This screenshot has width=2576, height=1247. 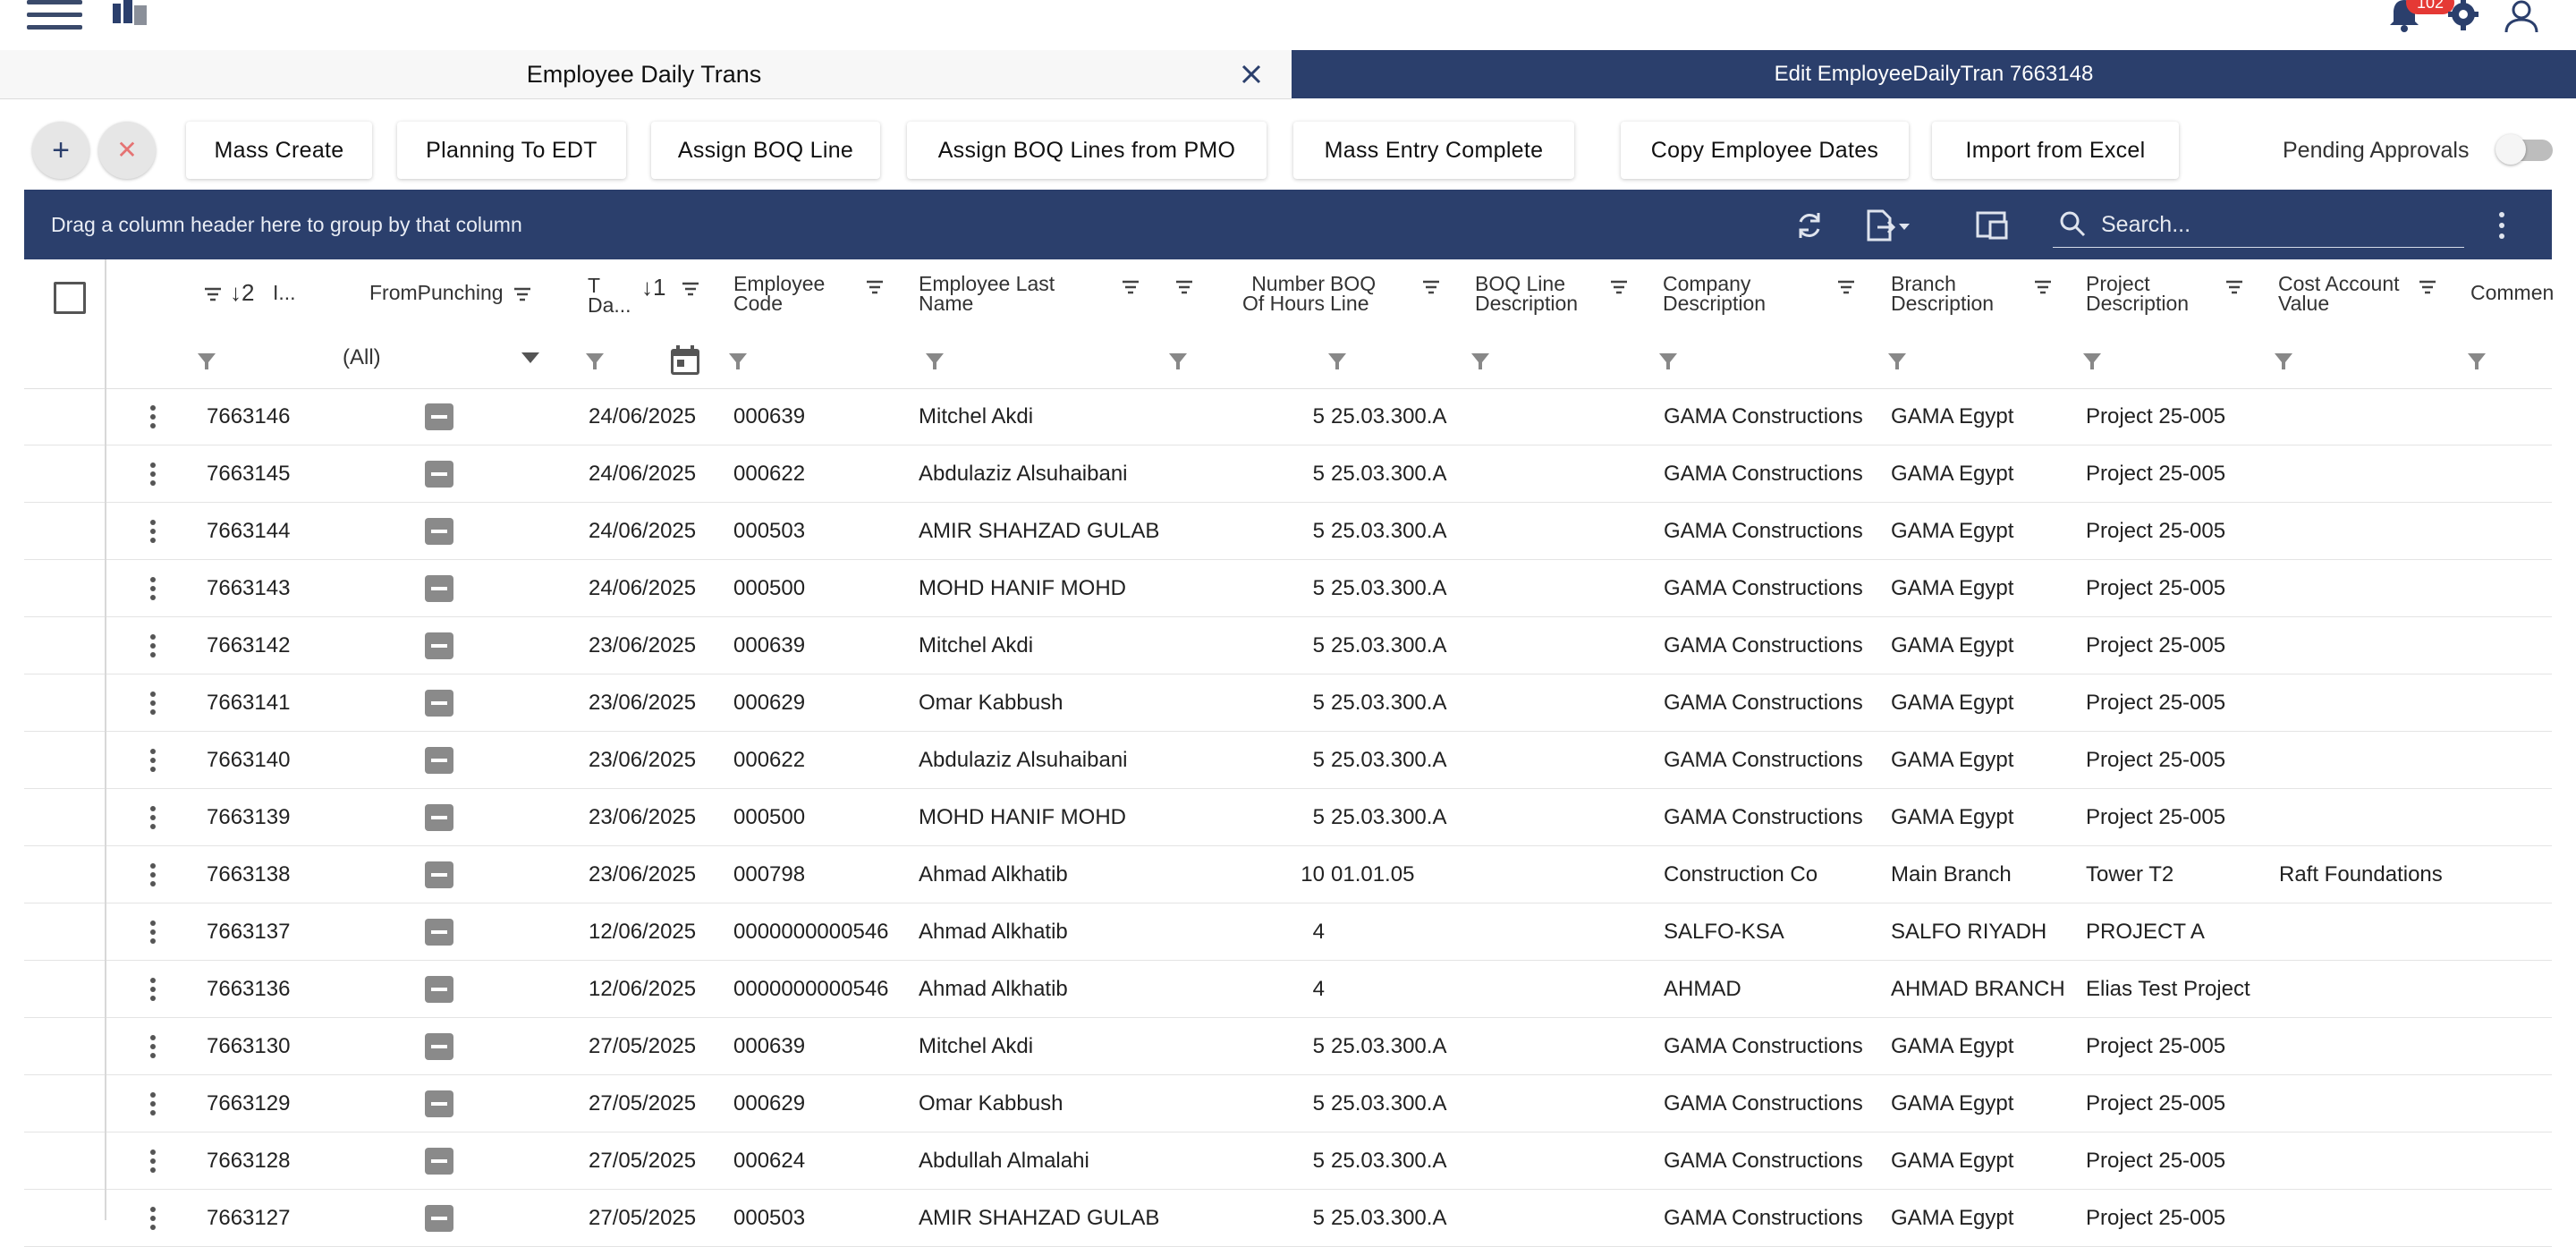 What do you see at coordinates (2339, 283) in the screenshot?
I see `header-cost-account-1: Cost Account` at bounding box center [2339, 283].